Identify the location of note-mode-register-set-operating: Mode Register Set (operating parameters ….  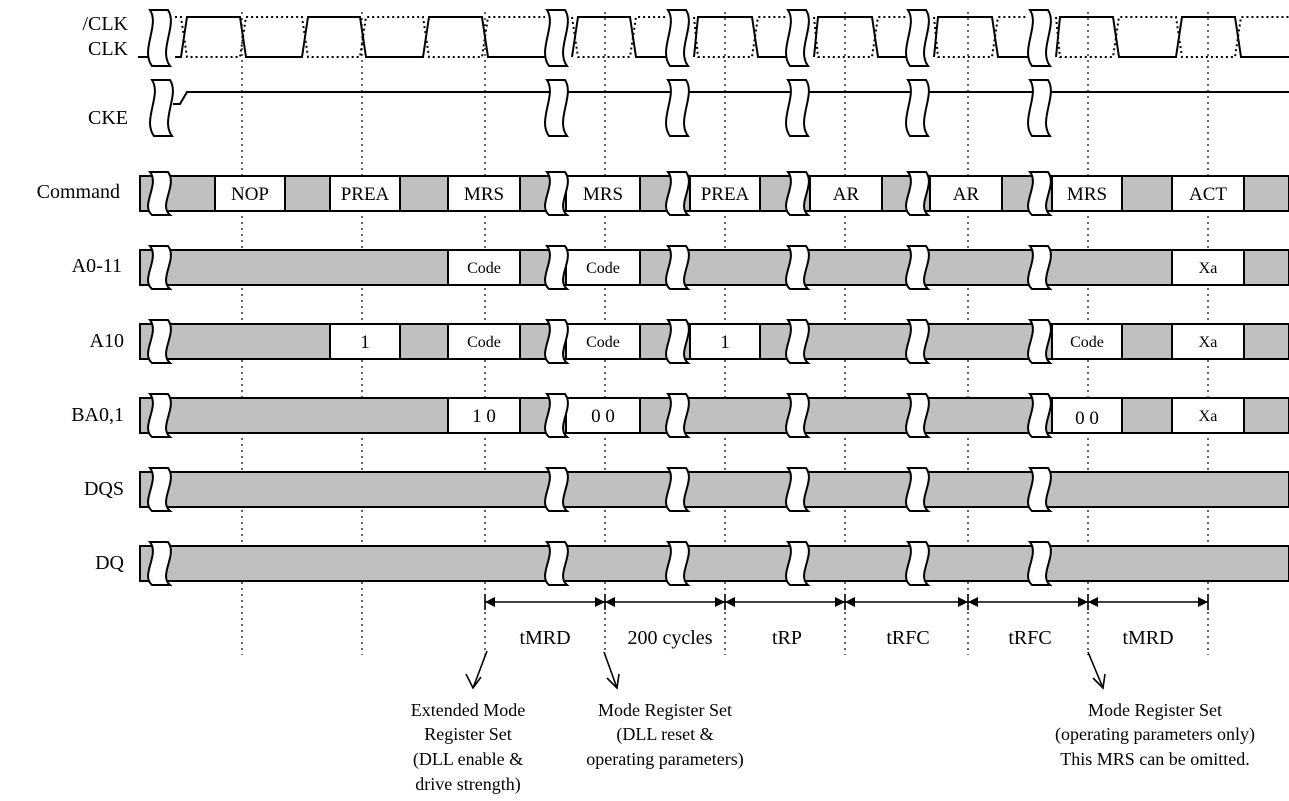
(1155, 734).